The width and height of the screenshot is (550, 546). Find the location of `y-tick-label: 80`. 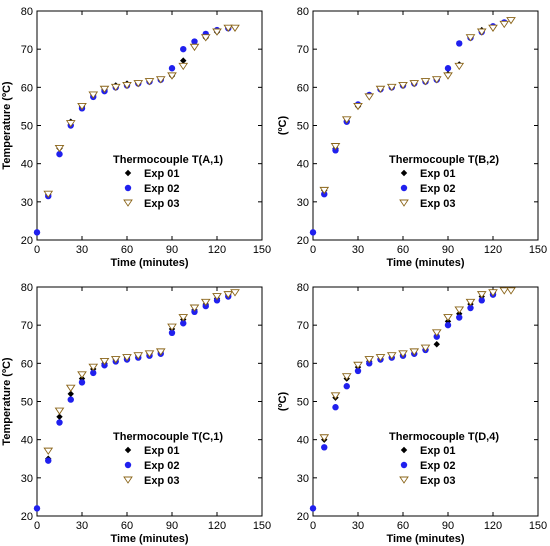

y-tick-label: 80 is located at coordinates (303, 12).